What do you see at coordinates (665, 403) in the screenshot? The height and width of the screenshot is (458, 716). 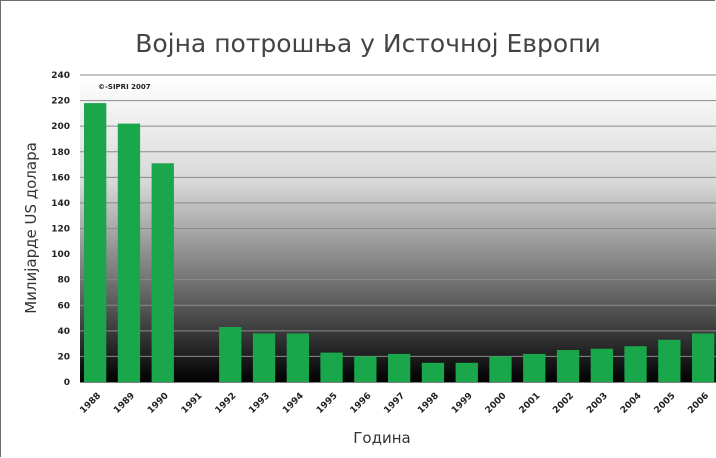 I see `x-tick-label-2005: 2005` at bounding box center [665, 403].